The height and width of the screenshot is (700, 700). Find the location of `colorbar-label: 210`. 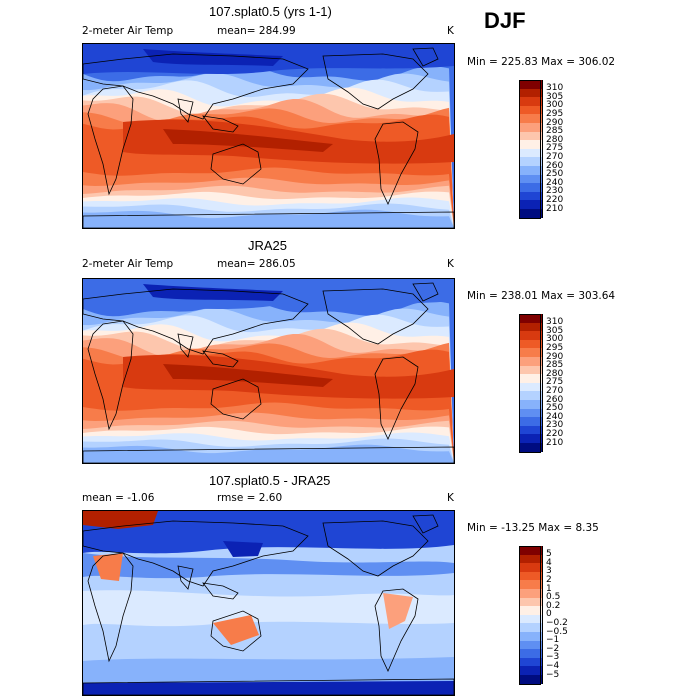

colorbar-label: 210 is located at coordinates (555, 208).